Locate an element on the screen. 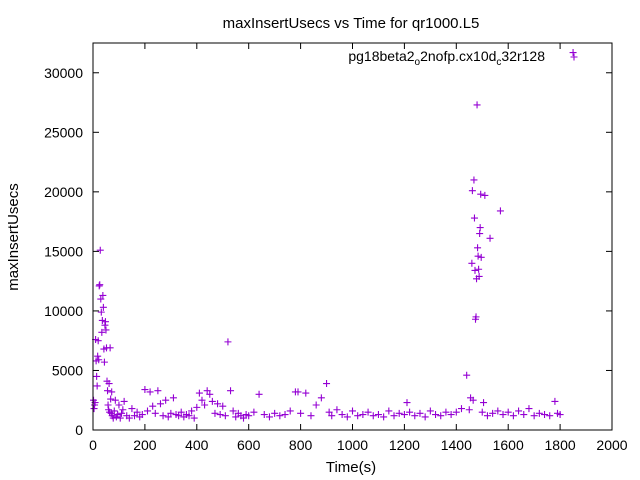  legend-label-part: 32r128 is located at coordinates (523, 56).